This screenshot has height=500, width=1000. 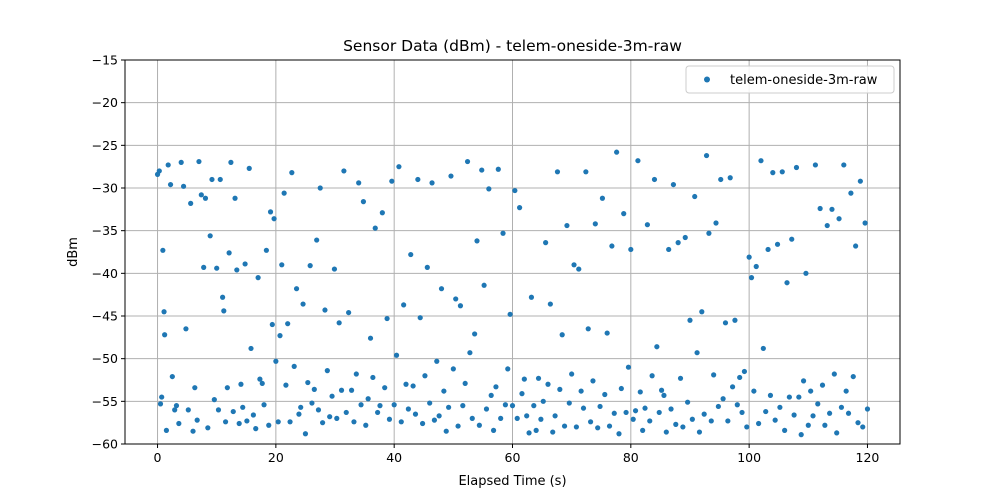 What do you see at coordinates (105, 102) in the screenshot?
I see `y-tick-label: −20` at bounding box center [105, 102].